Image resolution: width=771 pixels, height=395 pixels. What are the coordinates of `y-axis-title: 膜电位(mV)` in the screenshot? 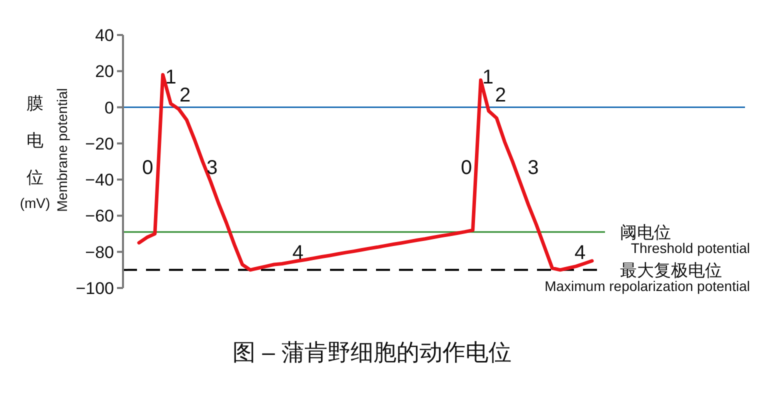 It's located at (35, 152).